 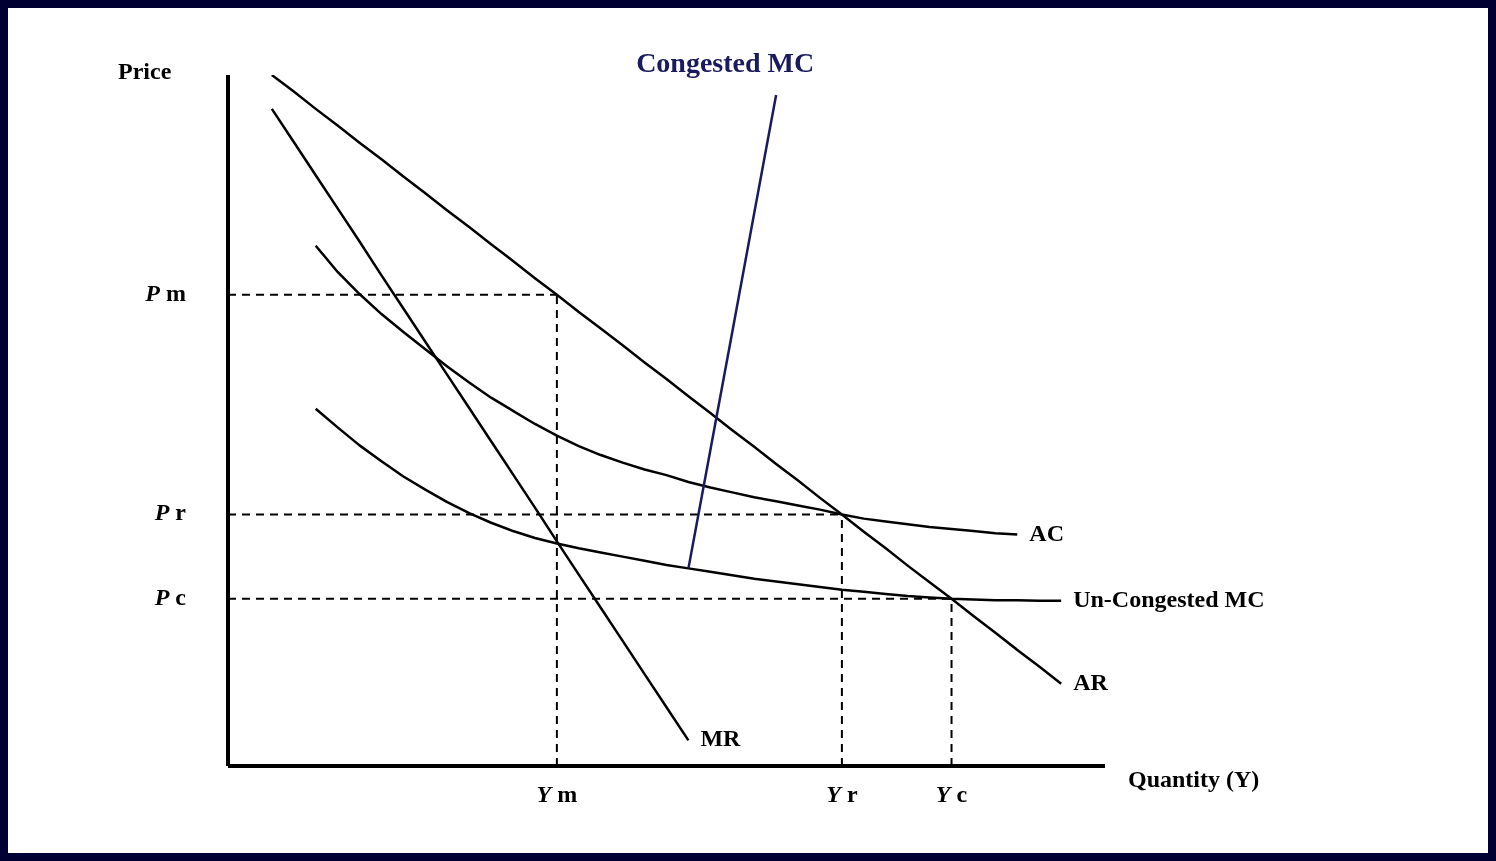 I want to click on series-label: MR, so click(x=720, y=739).